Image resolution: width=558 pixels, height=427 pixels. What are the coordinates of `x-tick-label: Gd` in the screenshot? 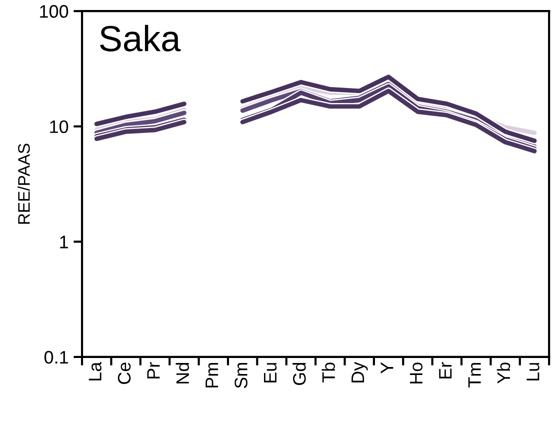 It's located at (299, 374).